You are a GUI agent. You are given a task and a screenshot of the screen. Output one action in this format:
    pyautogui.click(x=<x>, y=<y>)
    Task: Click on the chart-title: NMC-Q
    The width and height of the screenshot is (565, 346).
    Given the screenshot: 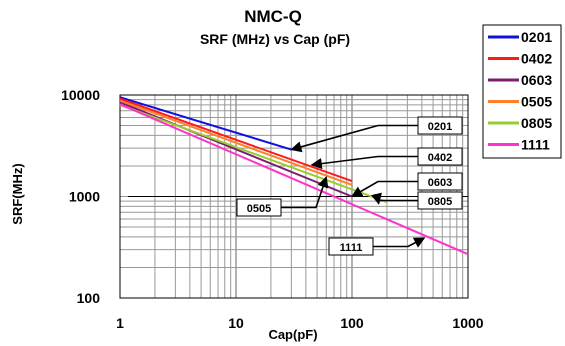 What is the action you would take?
    pyautogui.click(x=273, y=16)
    